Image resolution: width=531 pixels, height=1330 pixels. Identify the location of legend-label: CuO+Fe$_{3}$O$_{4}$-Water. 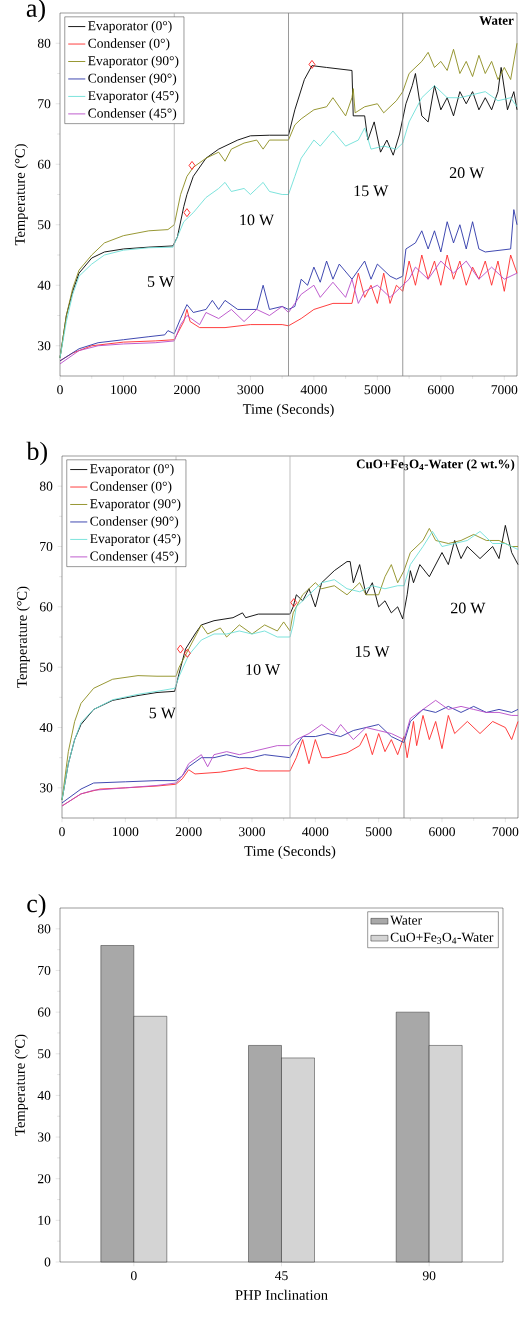
(442, 938).